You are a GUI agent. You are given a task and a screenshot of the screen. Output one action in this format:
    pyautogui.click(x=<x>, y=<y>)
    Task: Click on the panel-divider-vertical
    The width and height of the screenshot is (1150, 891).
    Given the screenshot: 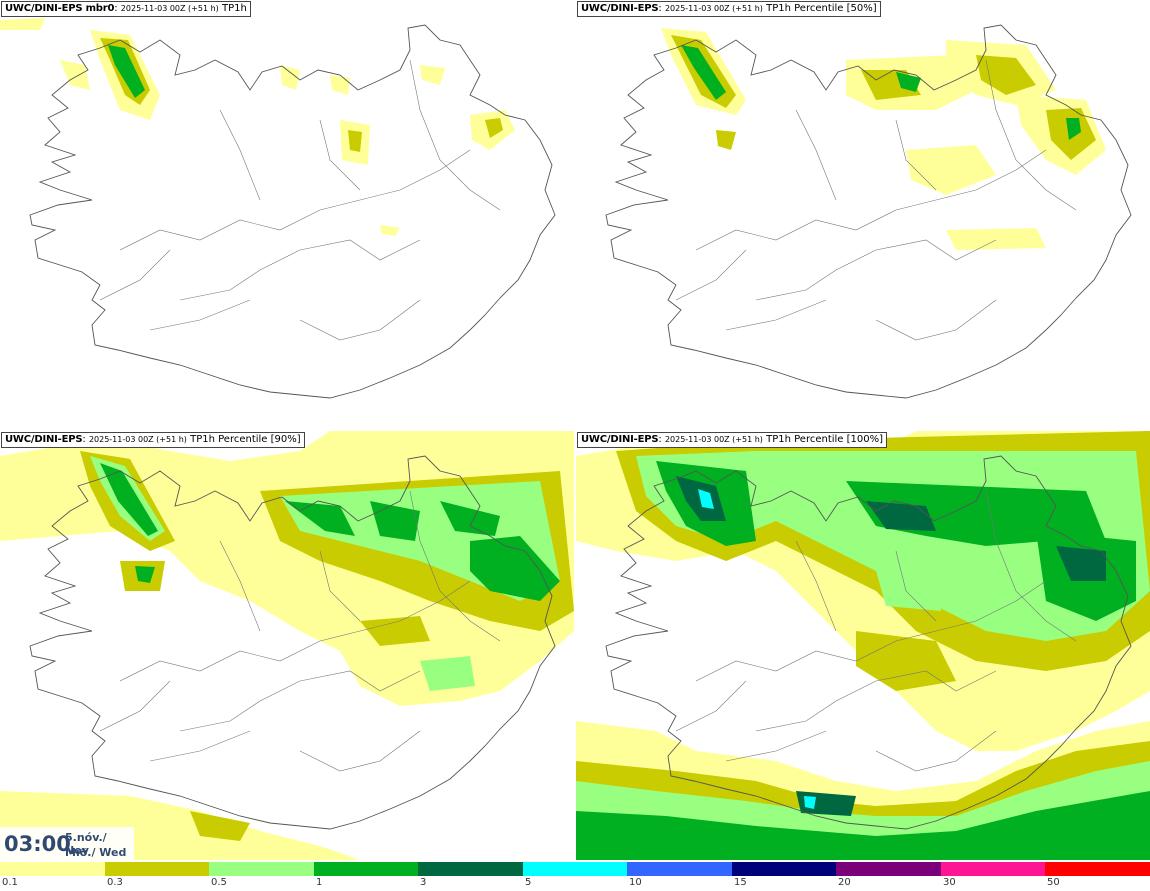 What is the action you would take?
    pyautogui.click(x=575, y=431)
    